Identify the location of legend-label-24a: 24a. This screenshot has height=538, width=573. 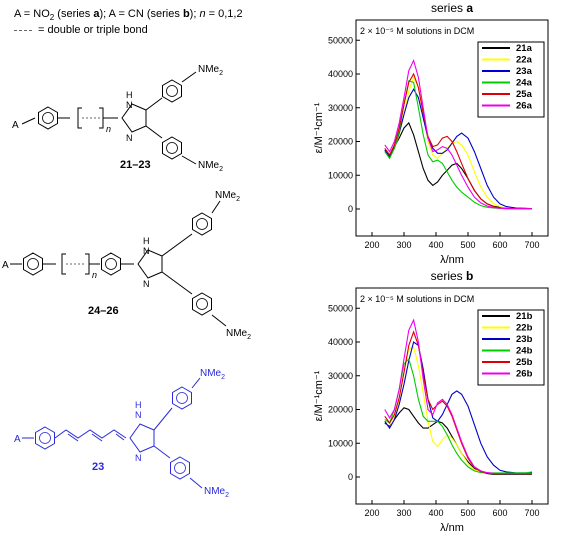
(524, 83).